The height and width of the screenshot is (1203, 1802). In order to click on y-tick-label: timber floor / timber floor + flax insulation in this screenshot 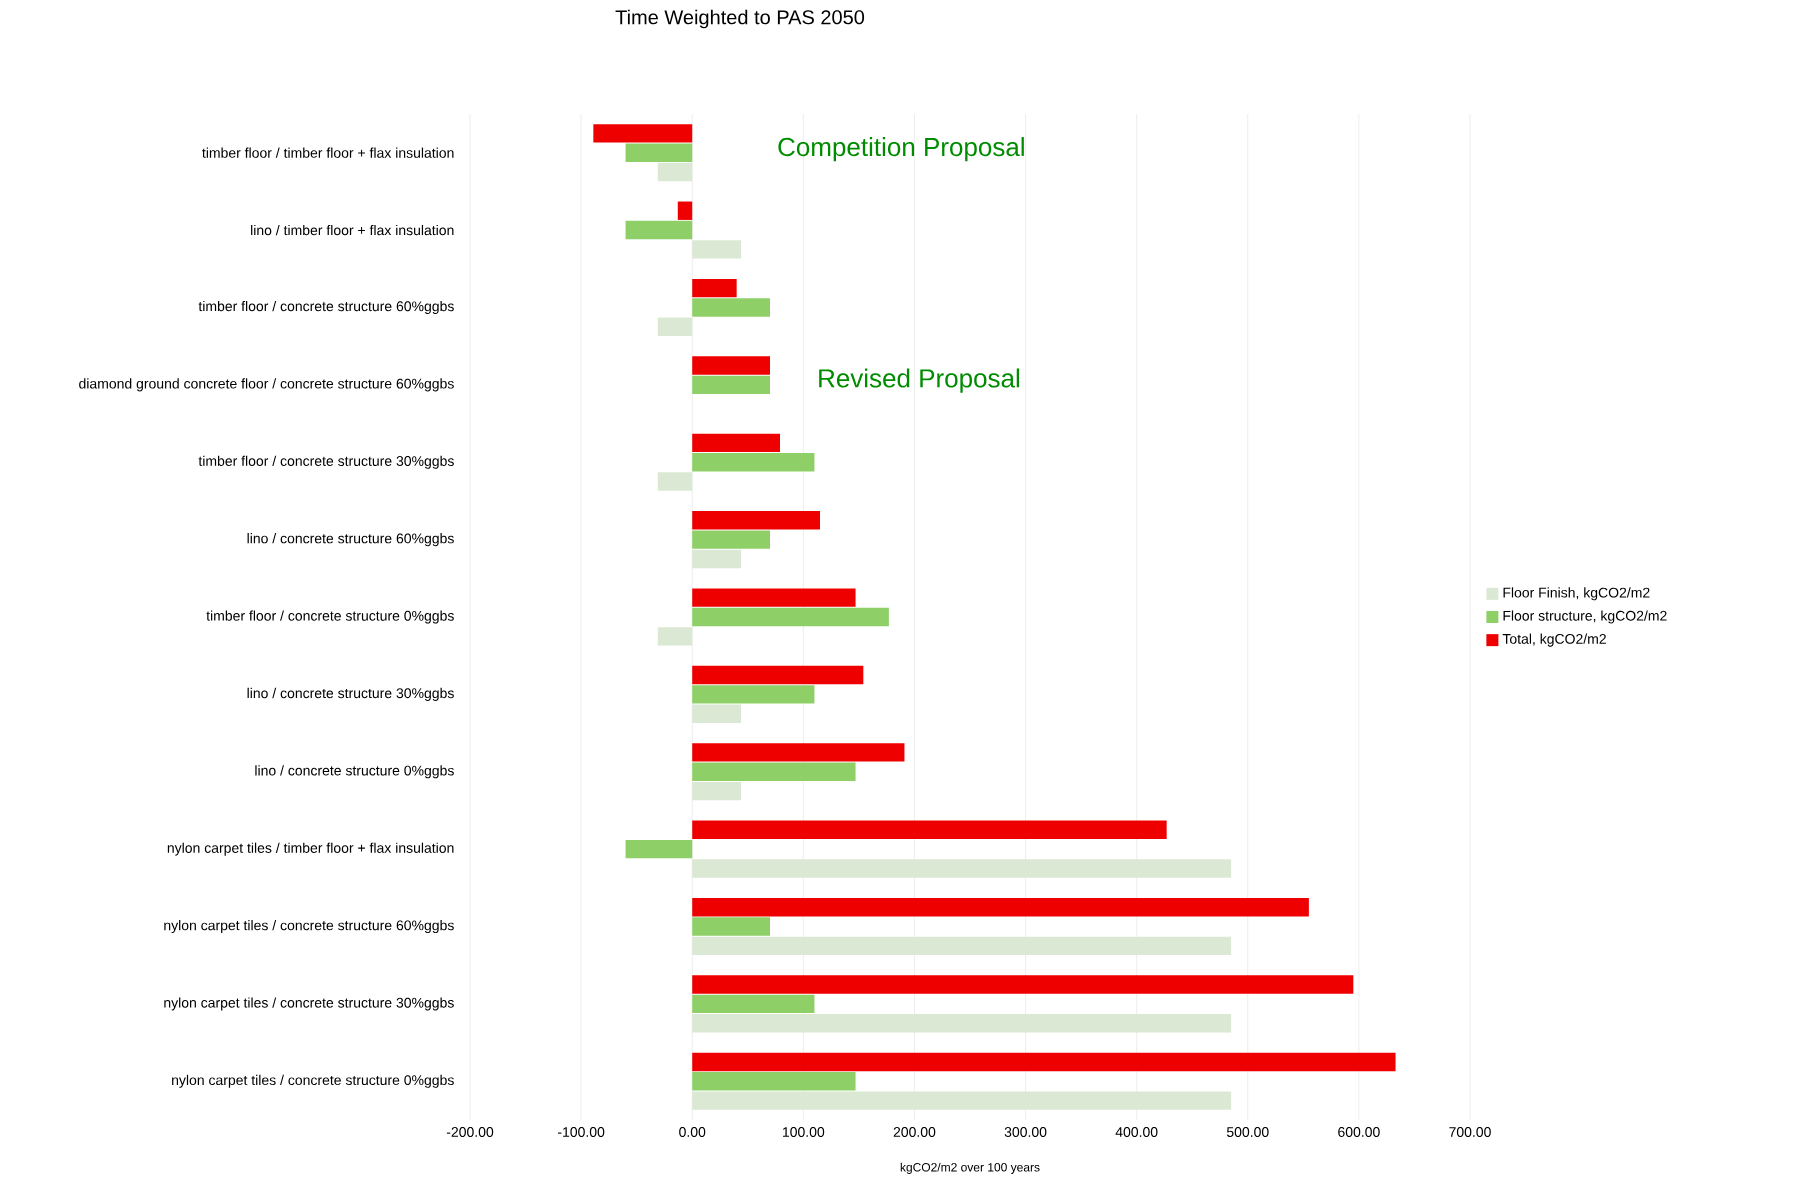, I will do `click(328, 152)`.